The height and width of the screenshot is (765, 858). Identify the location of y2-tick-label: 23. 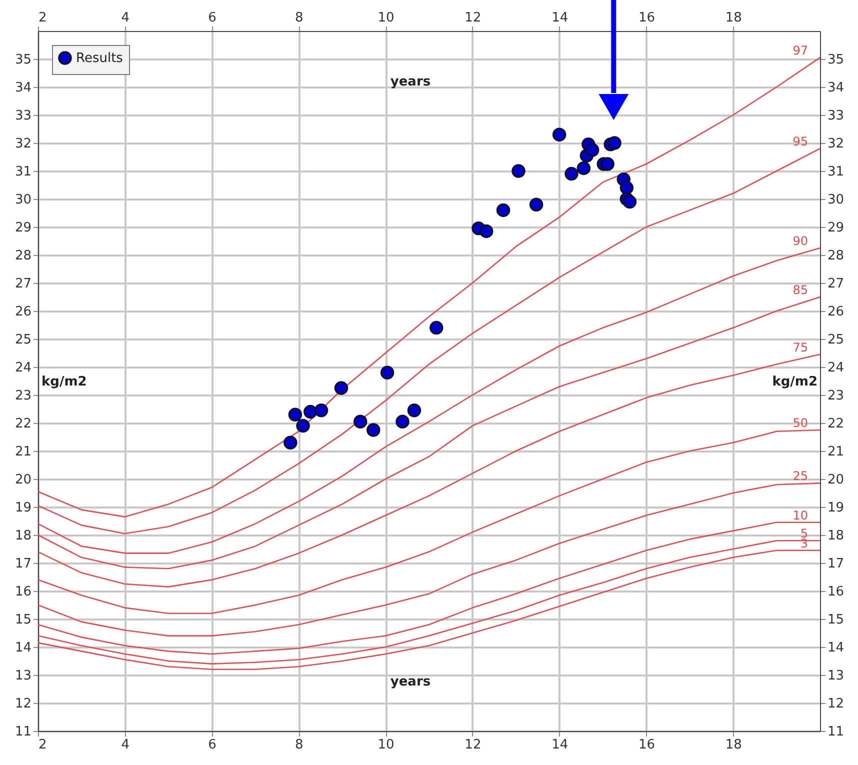
(836, 396).